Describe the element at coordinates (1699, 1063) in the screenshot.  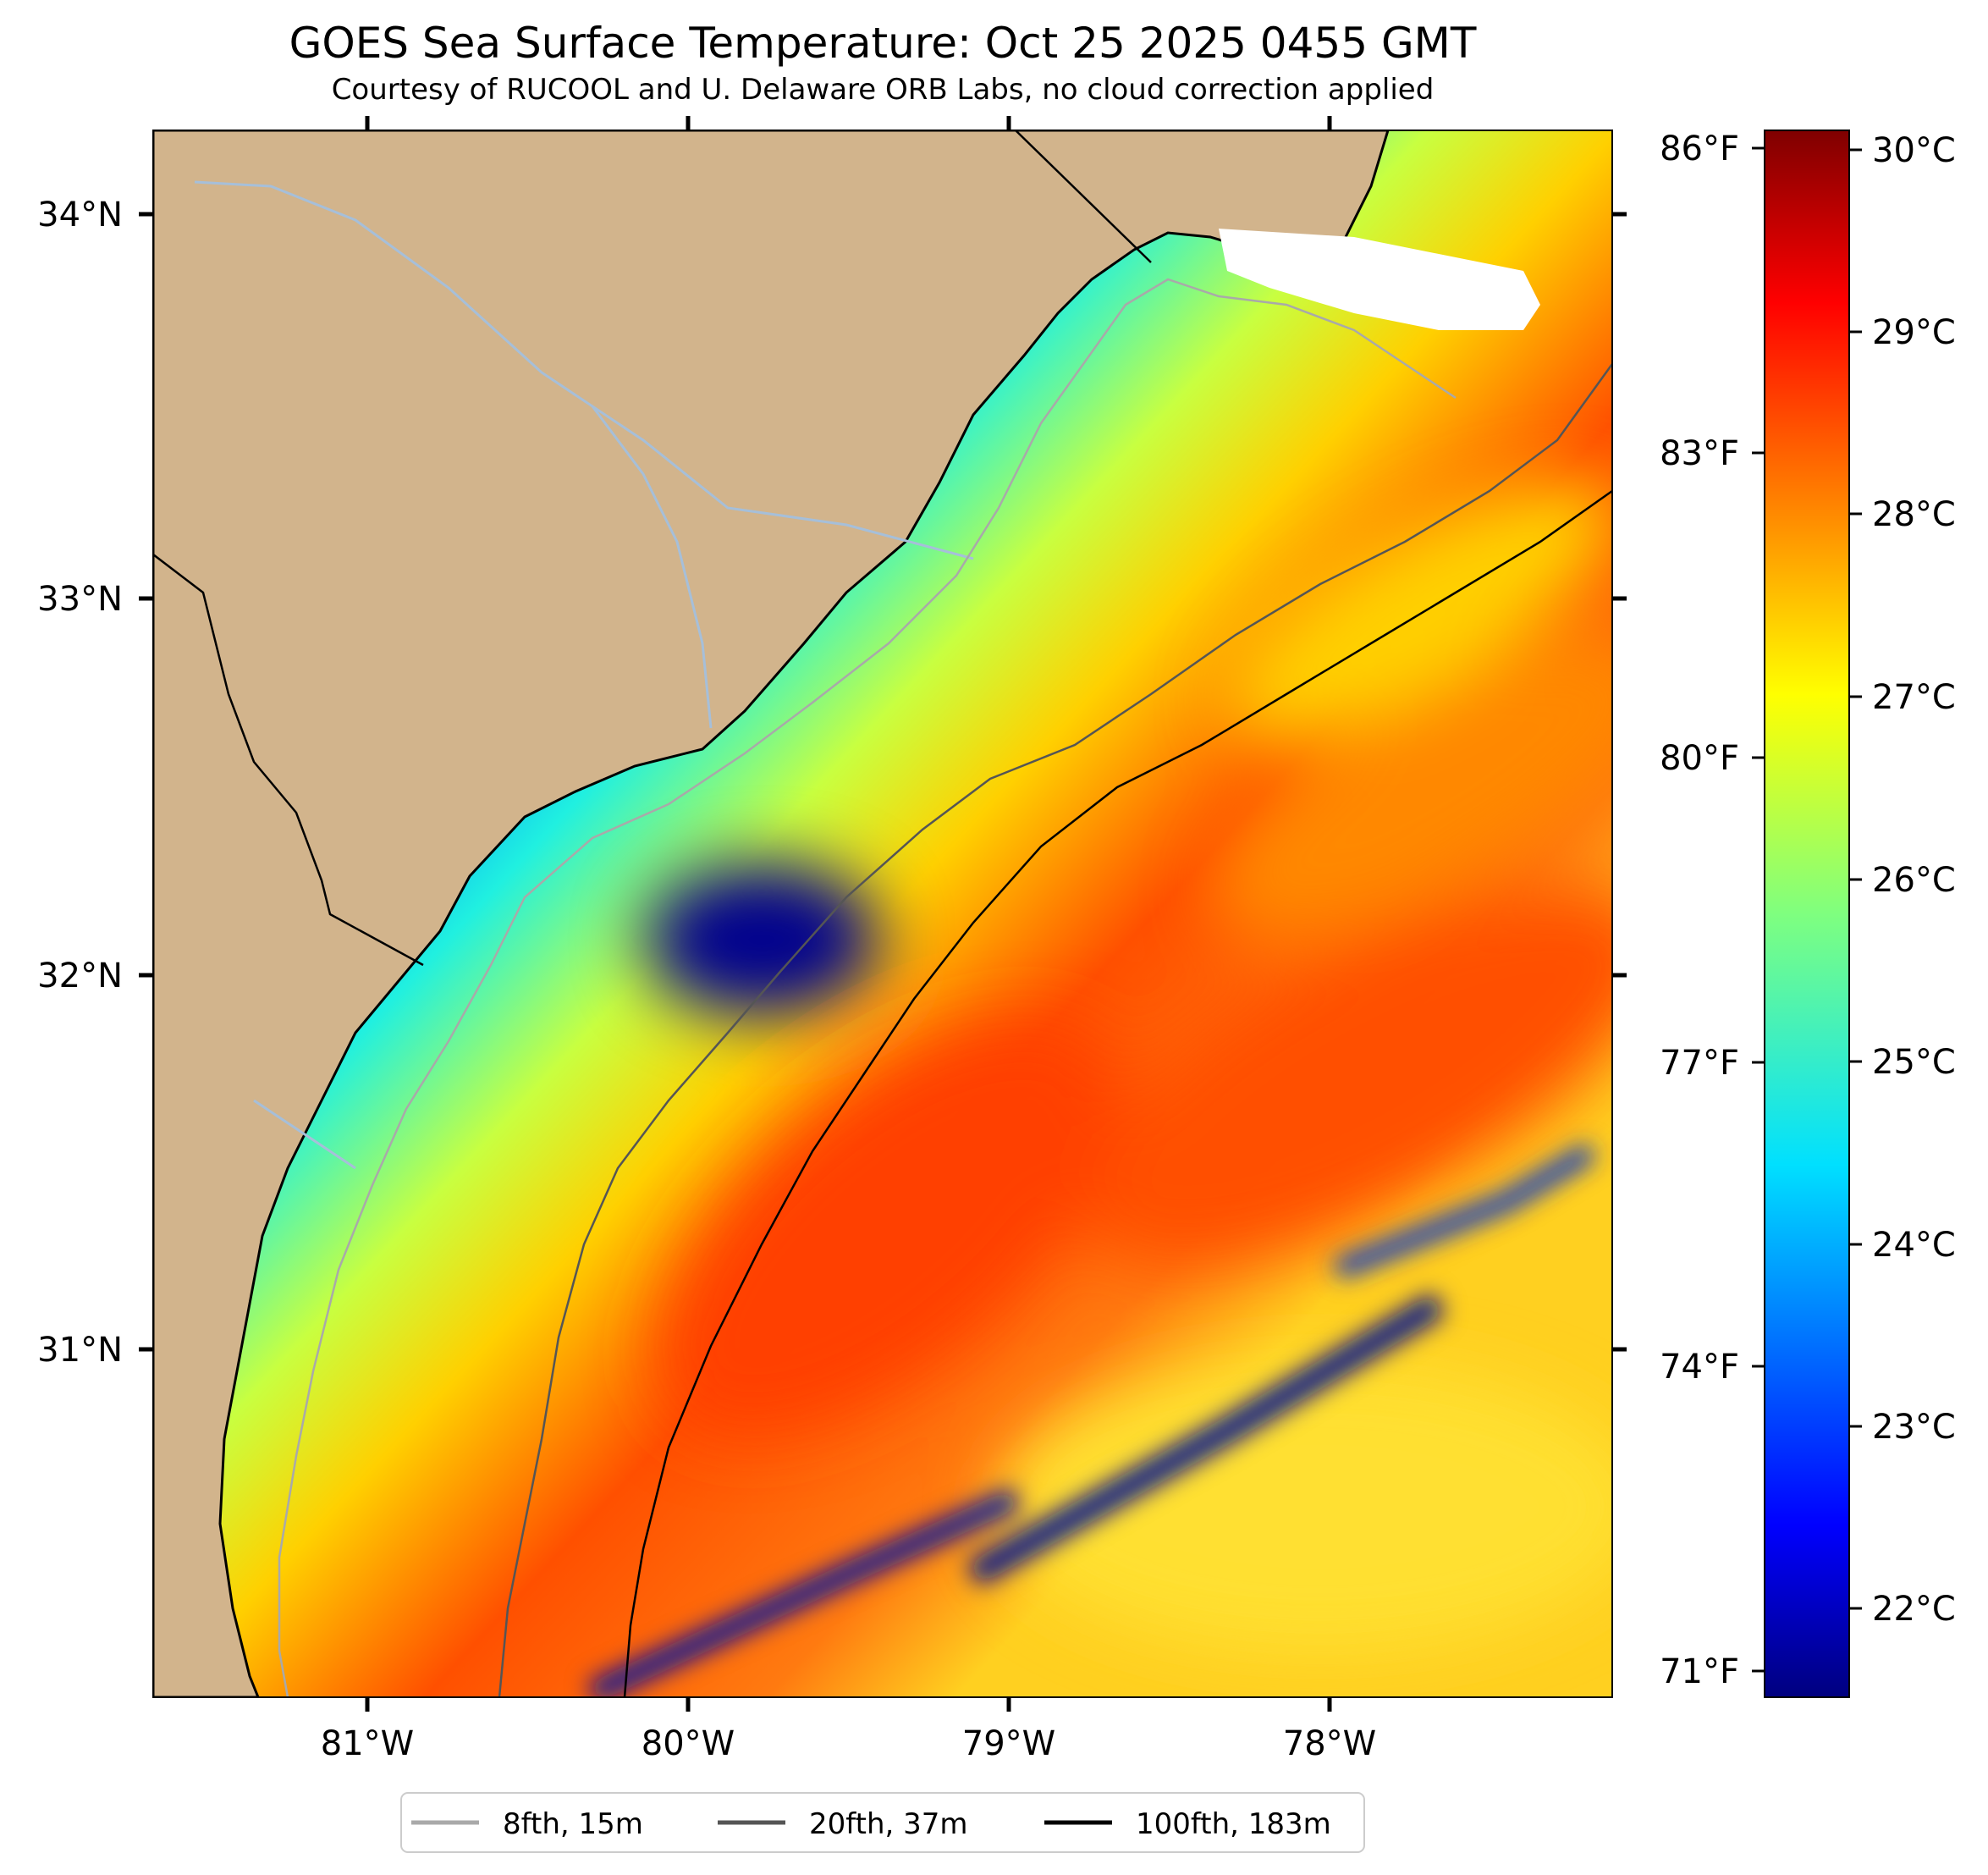
I see `fahrenheit-label: 77°F` at that location.